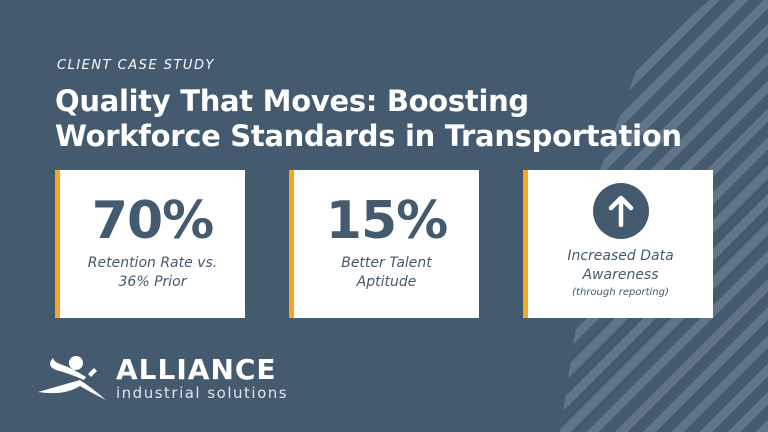 The height and width of the screenshot is (432, 768). Describe the element at coordinates (620, 292) in the screenshot. I see `stat-note: (through reporting)` at that location.